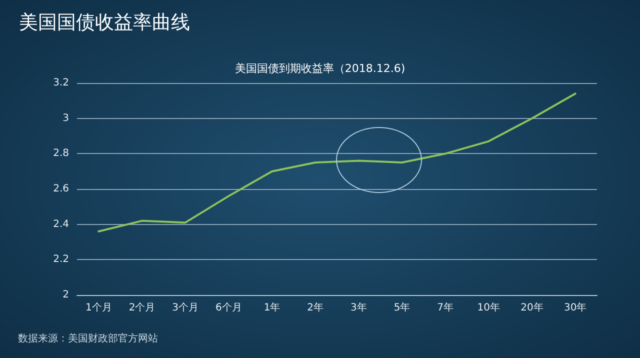  What do you see at coordinates (65, 295) in the screenshot?
I see `y-tick-label: 2` at bounding box center [65, 295].